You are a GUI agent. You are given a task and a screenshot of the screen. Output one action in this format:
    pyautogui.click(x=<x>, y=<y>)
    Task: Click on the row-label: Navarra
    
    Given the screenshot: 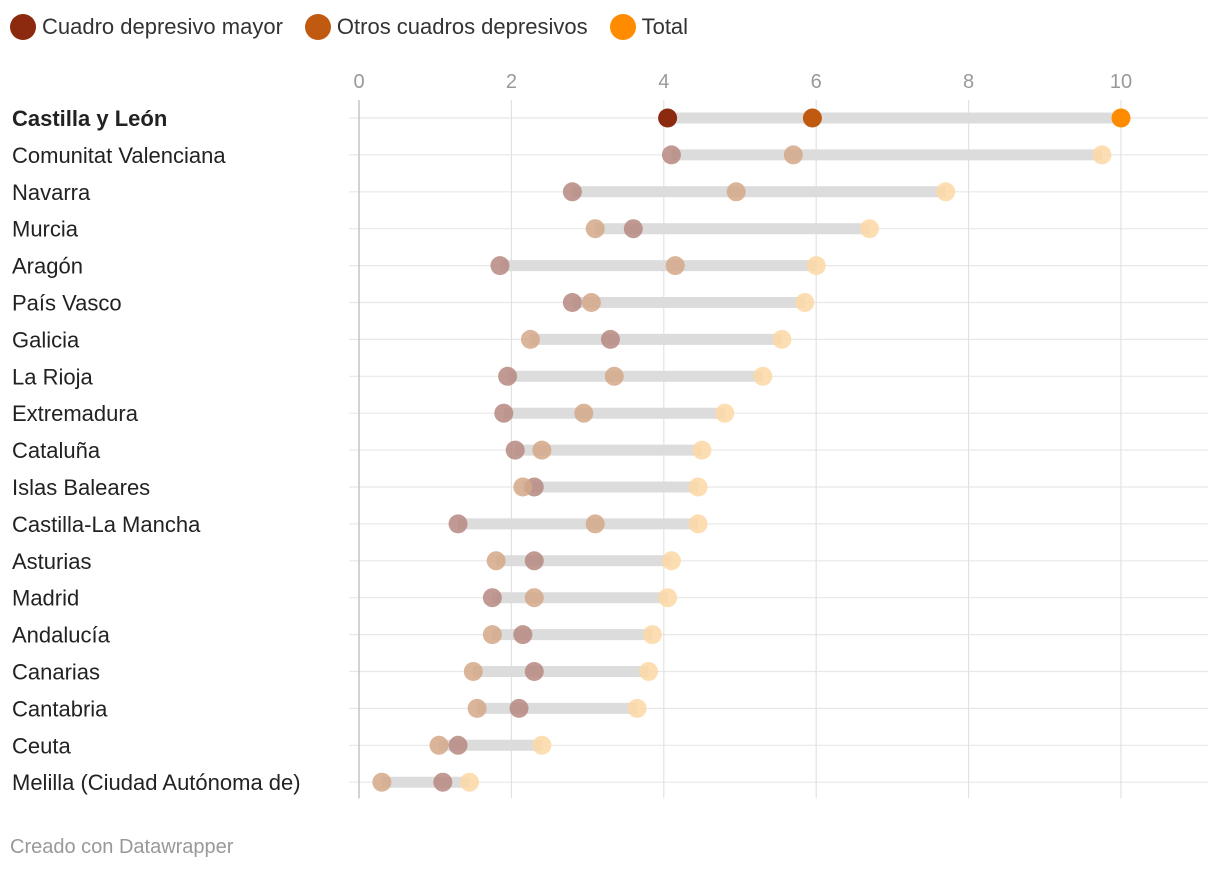 What is the action you would take?
    pyautogui.click(x=51, y=192)
    